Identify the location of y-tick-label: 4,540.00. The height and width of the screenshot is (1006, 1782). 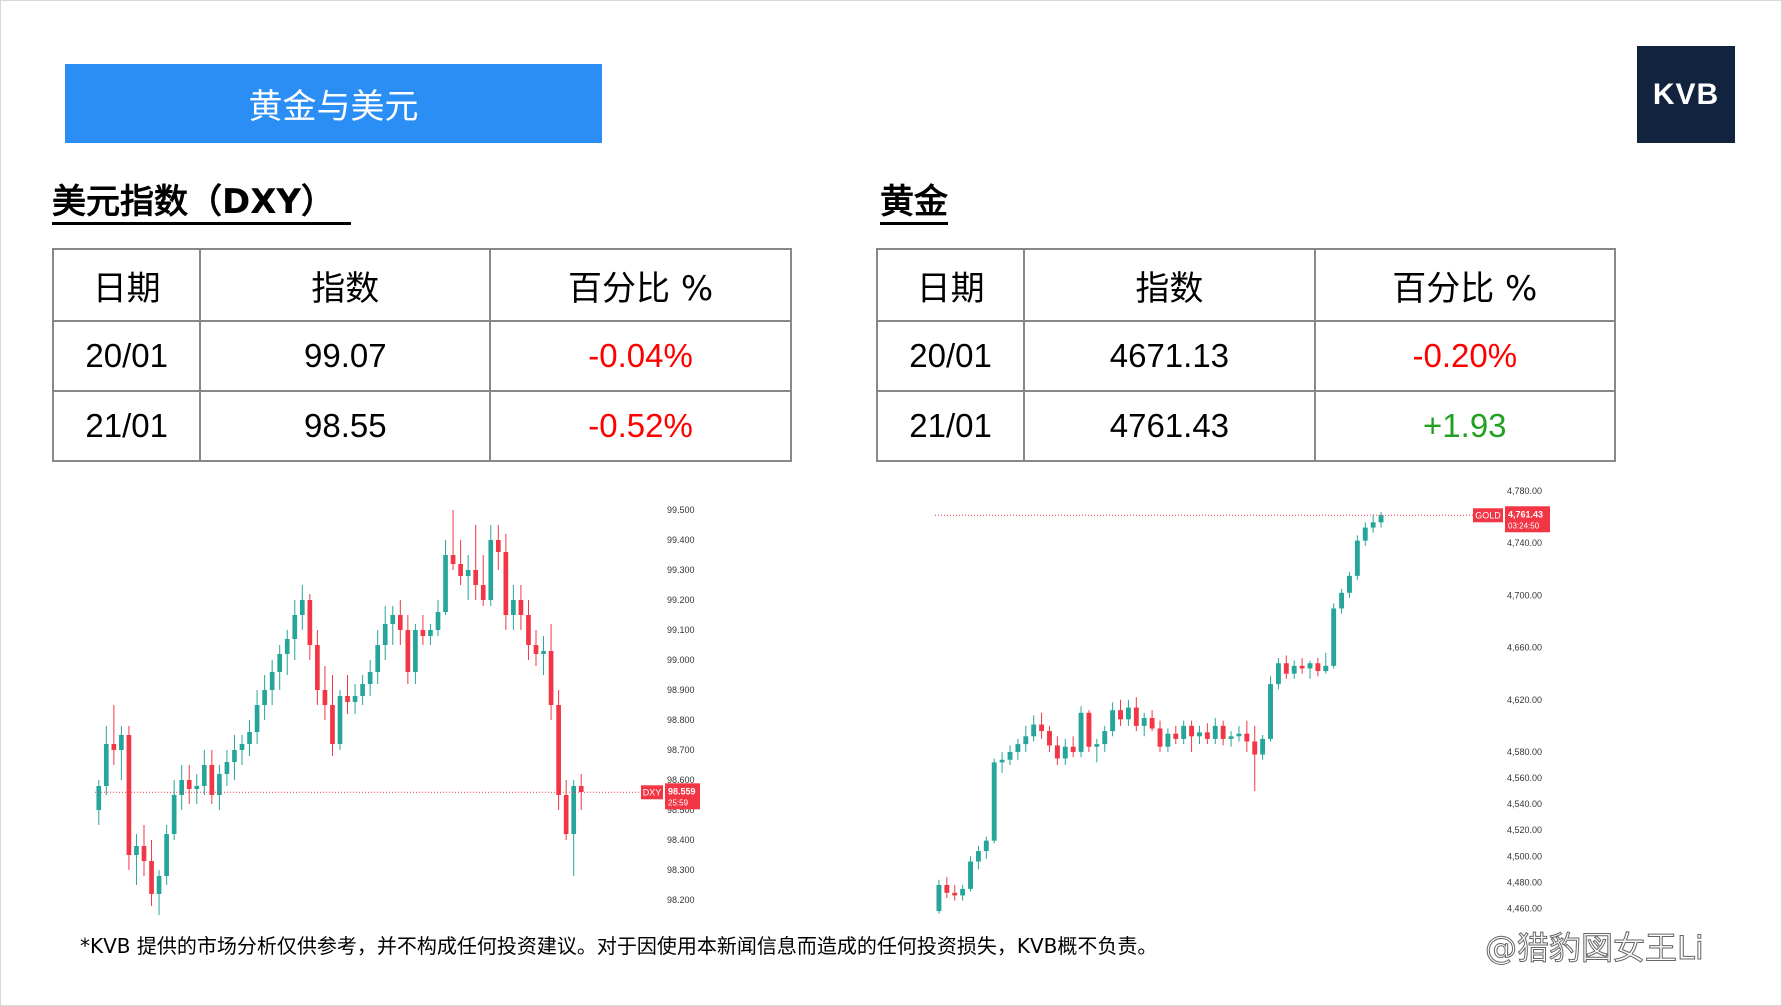
(1524, 804).